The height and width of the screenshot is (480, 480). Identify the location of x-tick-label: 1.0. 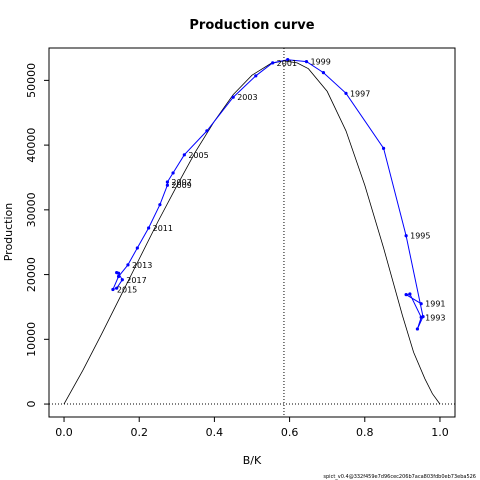
(440, 432).